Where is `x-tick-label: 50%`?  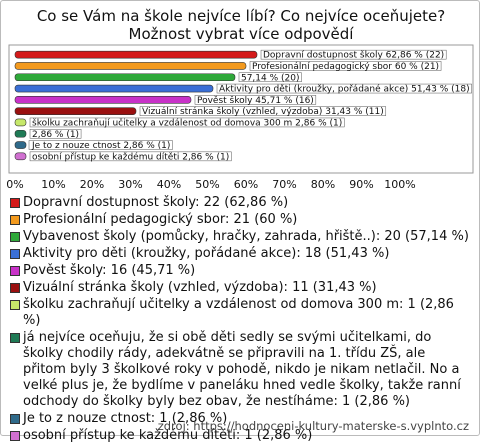 x-tick-label: 50% is located at coordinates (207, 184).